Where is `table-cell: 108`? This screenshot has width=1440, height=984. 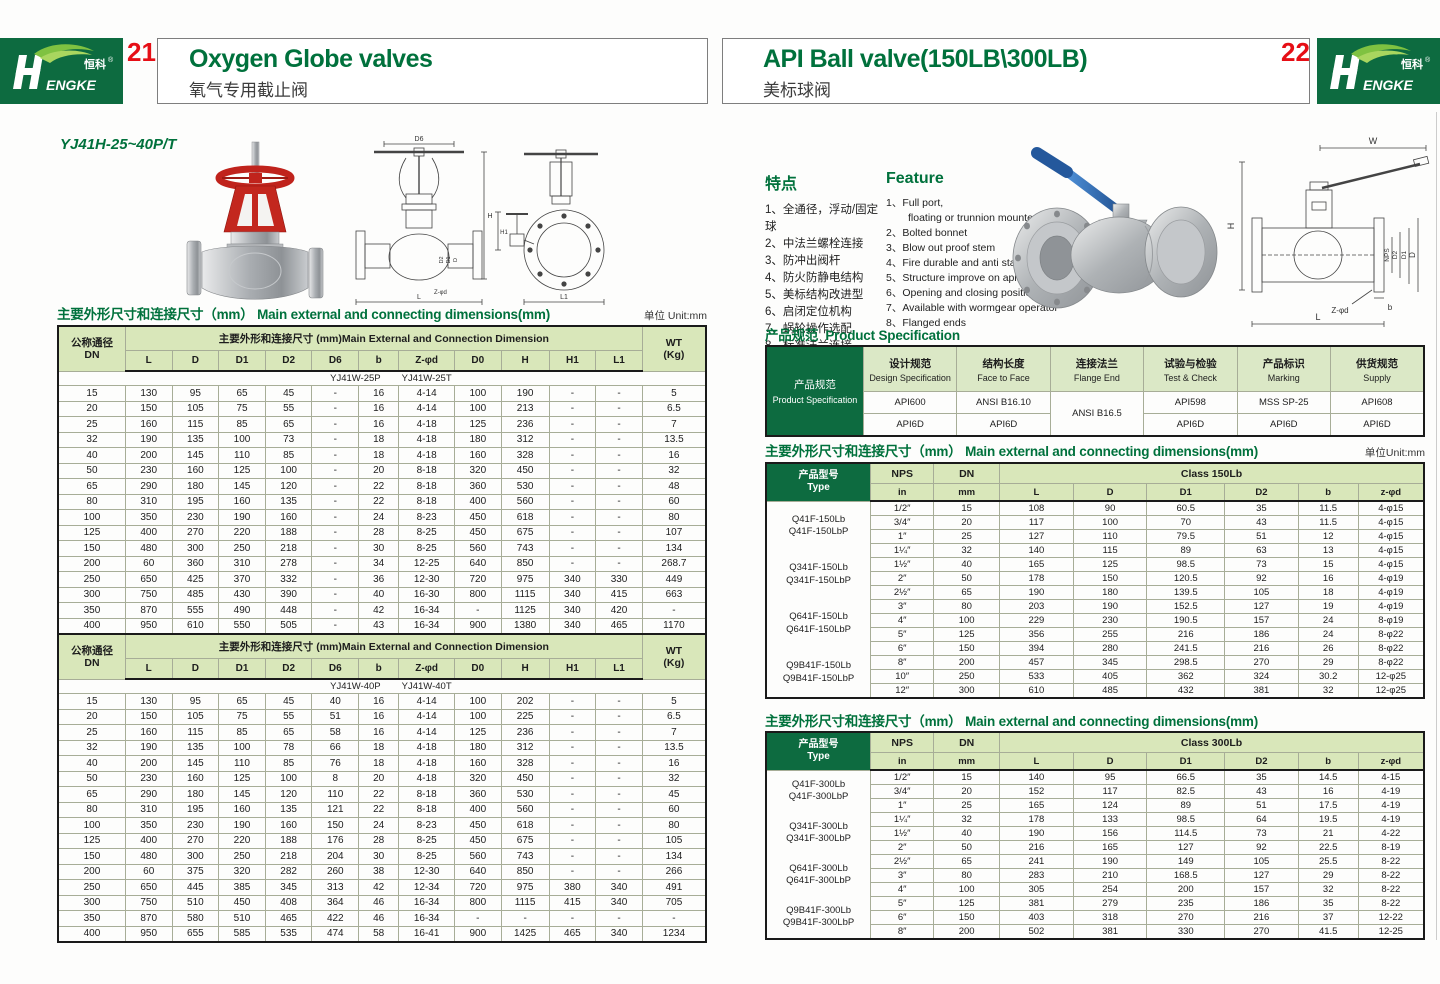
table-cell: 108 is located at coordinates (1036, 508).